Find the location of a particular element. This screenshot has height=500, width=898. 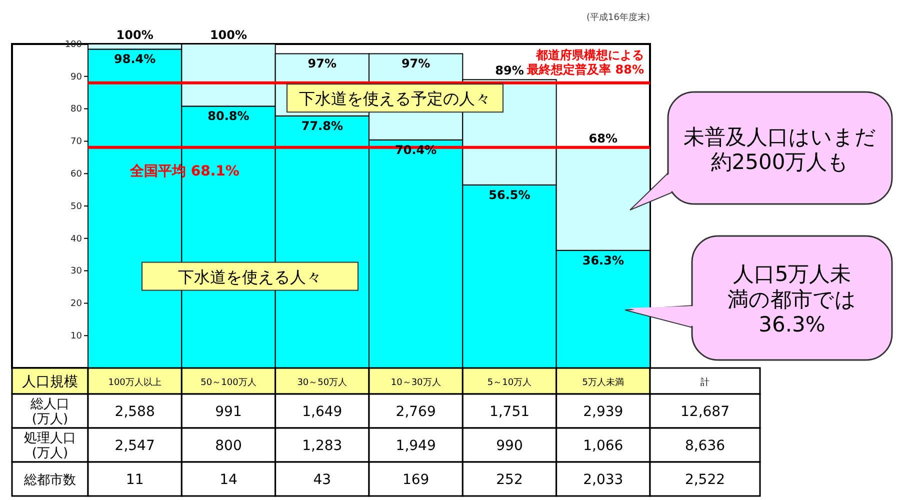

data-label: 1,949 is located at coordinates (416, 446).